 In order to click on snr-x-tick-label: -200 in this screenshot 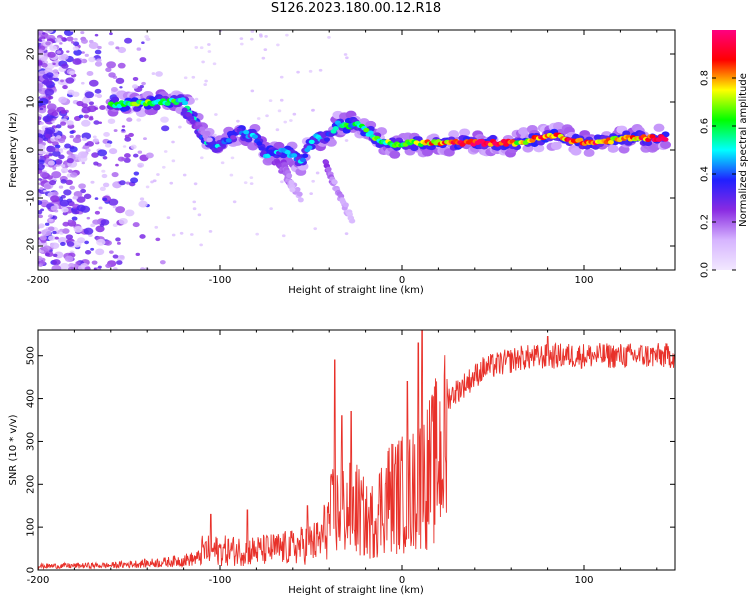, I will do `click(38, 580)`.